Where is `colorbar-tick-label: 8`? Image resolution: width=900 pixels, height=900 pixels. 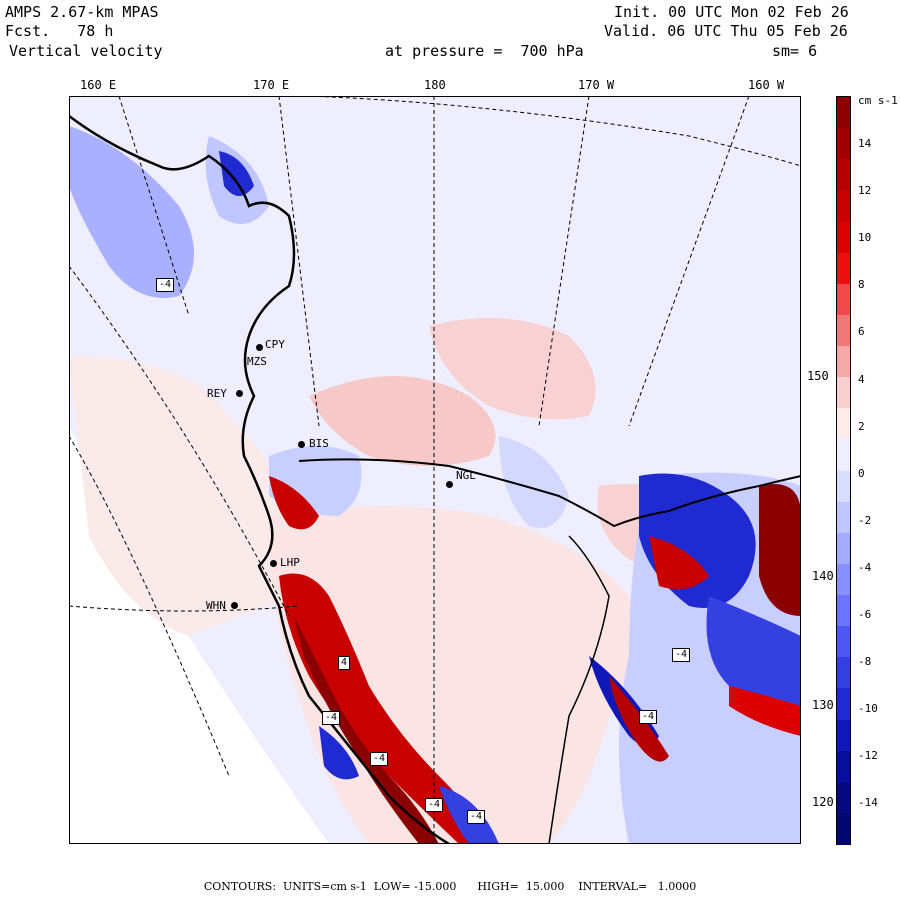 colorbar-tick-label: 8 is located at coordinates (861, 285).